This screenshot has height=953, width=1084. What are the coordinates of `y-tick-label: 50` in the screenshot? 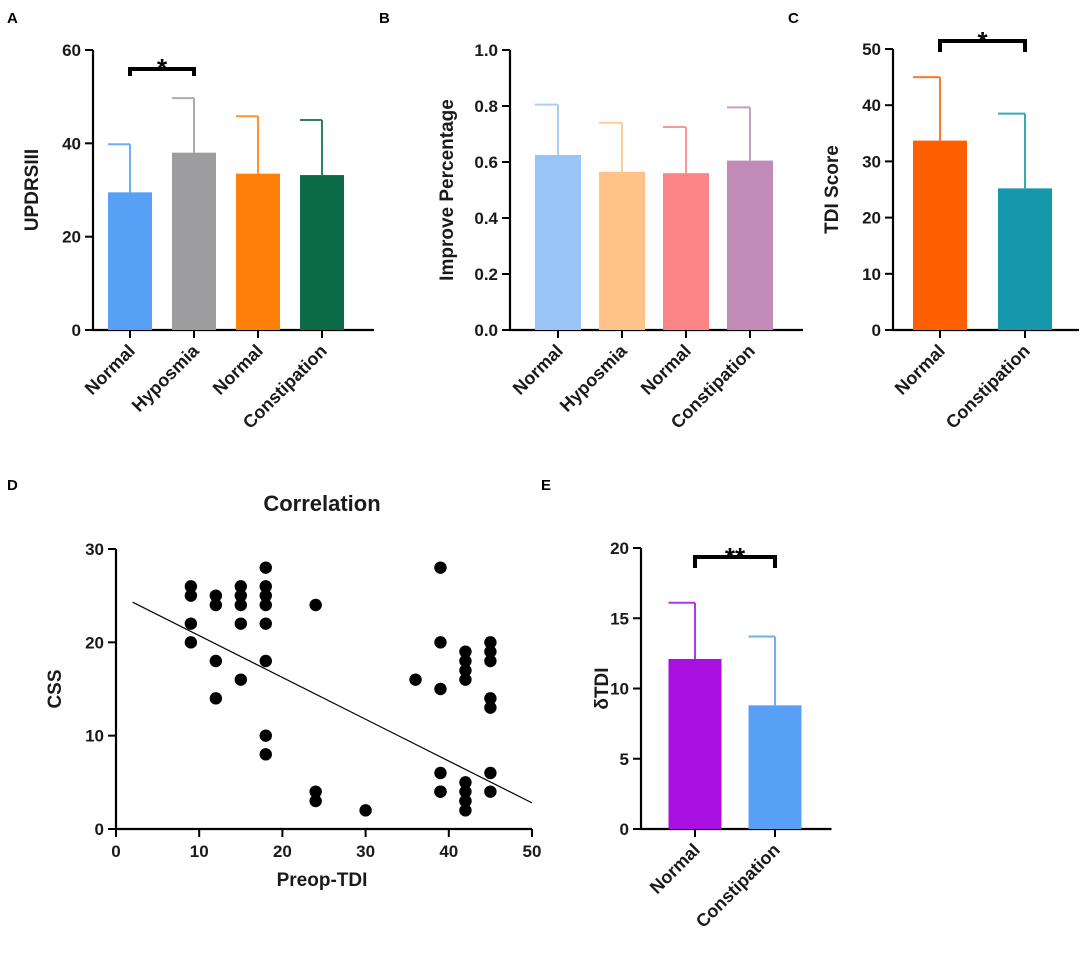 It's located at (871, 49).